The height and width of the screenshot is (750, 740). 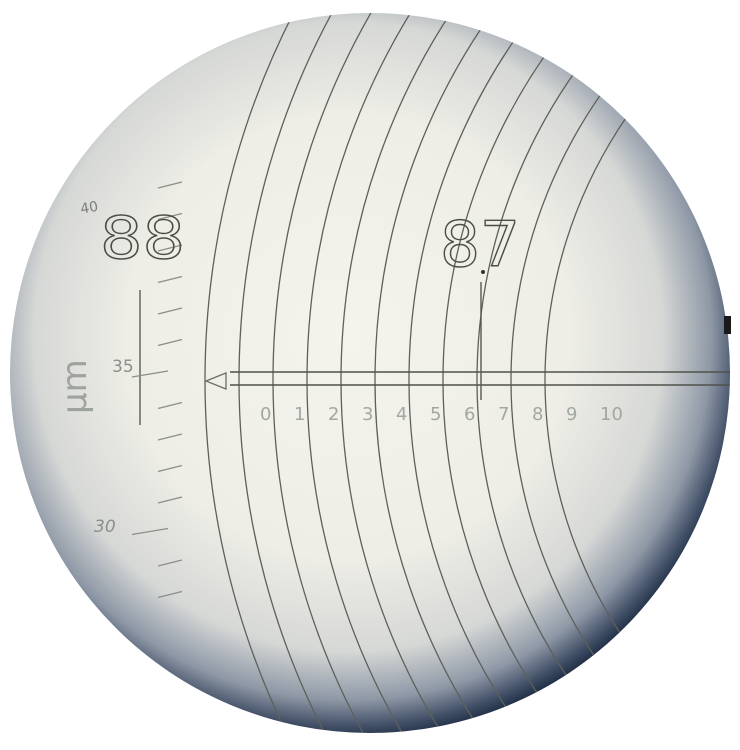 I want to click on horizontal-scale-label: 3, so click(x=367, y=414).